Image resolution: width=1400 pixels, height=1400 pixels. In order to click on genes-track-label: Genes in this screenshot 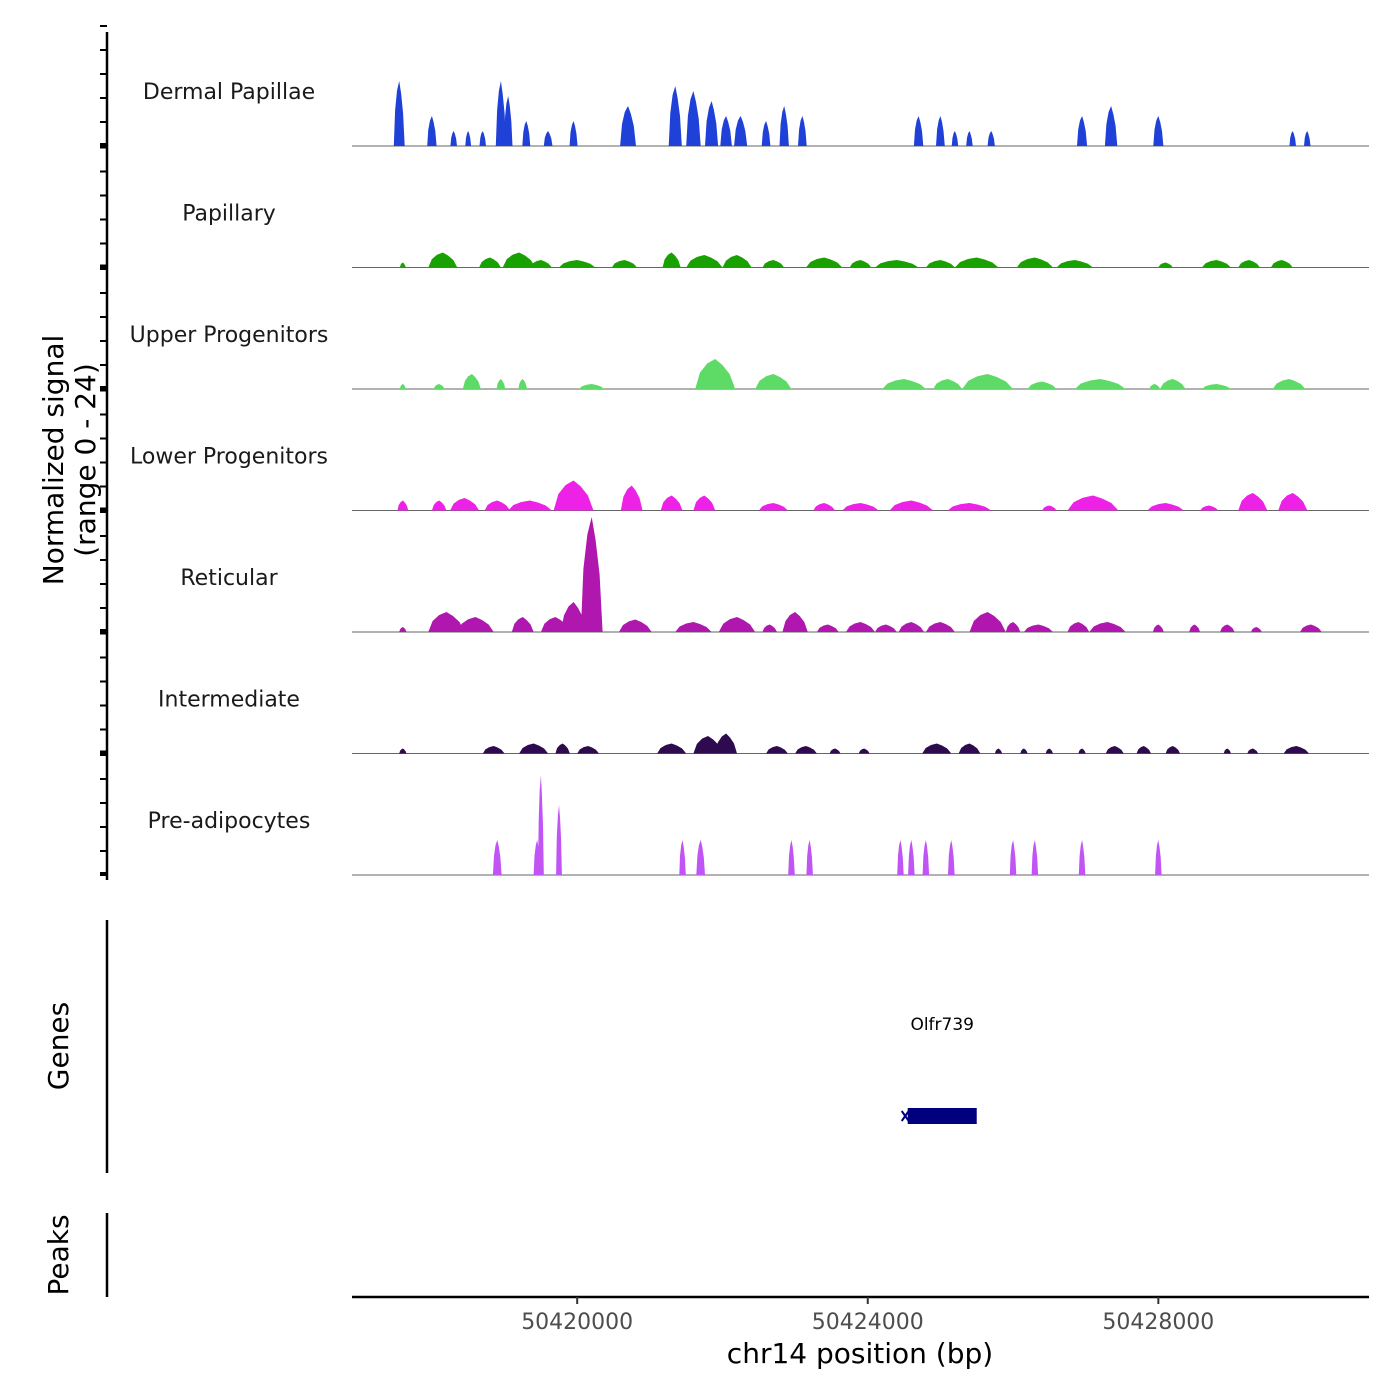, I will do `click(58, 1046)`.